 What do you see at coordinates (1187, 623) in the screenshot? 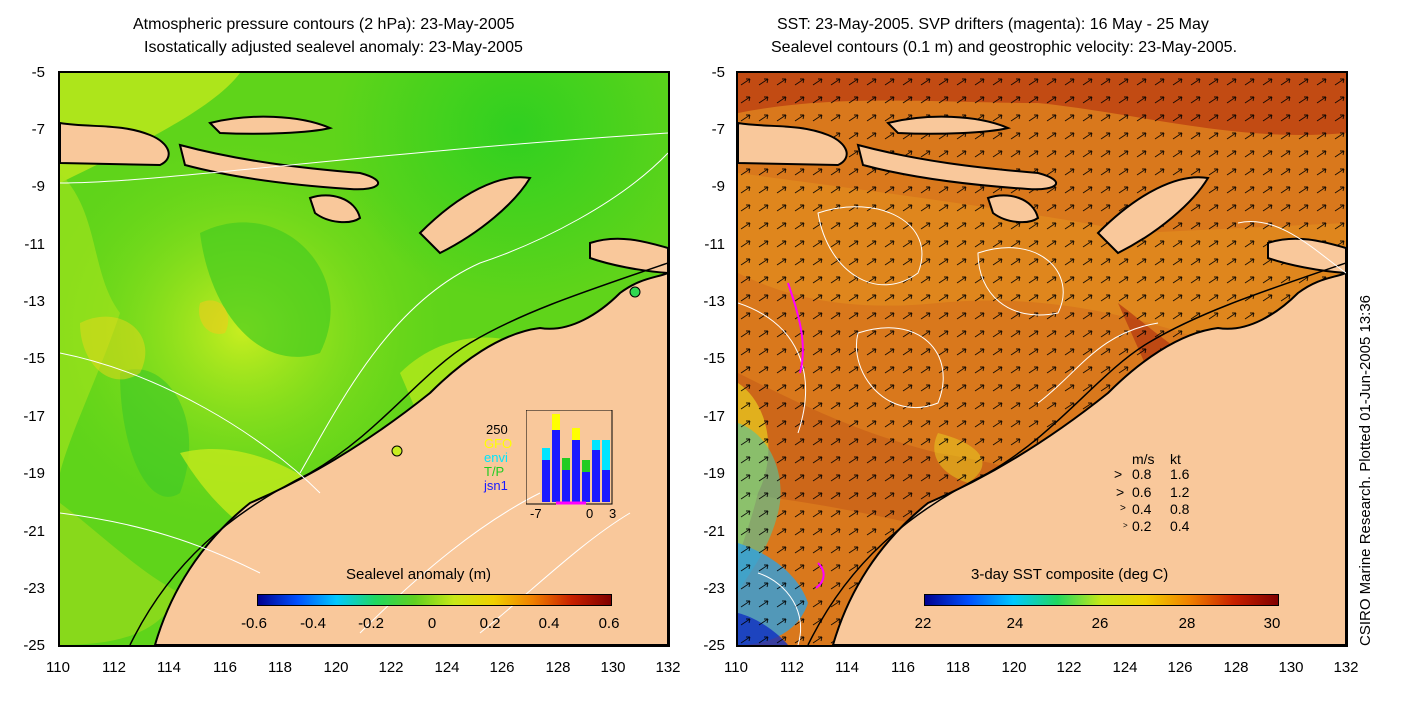
I see `right-colorbar-tick: 28` at bounding box center [1187, 623].